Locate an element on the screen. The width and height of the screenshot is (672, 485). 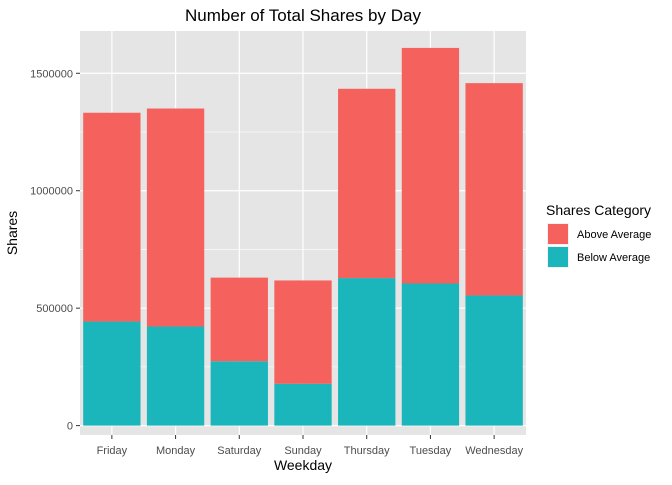
bar-monday-above-average is located at coordinates (175, 218).